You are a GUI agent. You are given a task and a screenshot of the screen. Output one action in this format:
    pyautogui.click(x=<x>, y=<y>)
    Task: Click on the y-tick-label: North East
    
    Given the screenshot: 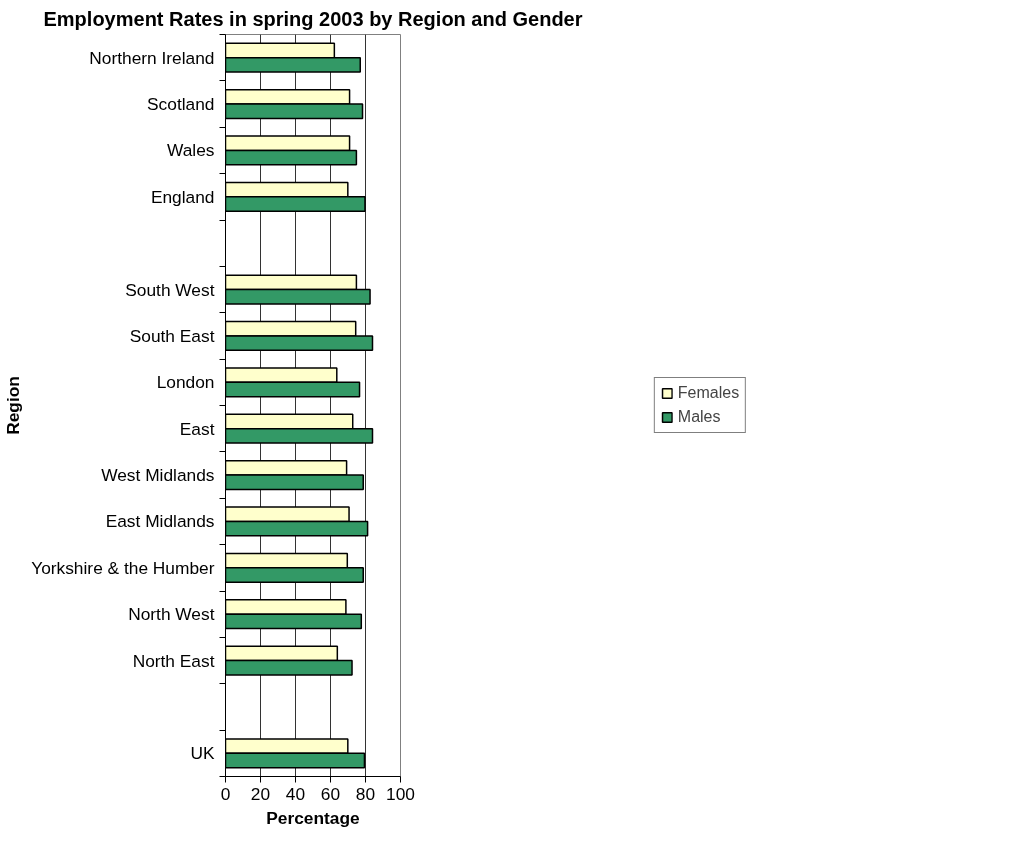 What is the action you would take?
    pyautogui.click(x=173, y=660)
    